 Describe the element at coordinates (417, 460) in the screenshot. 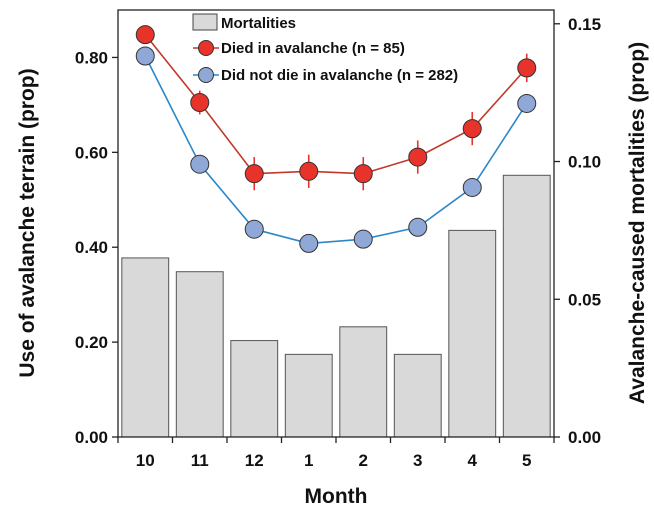

I see `x-tick-label: 3` at that location.